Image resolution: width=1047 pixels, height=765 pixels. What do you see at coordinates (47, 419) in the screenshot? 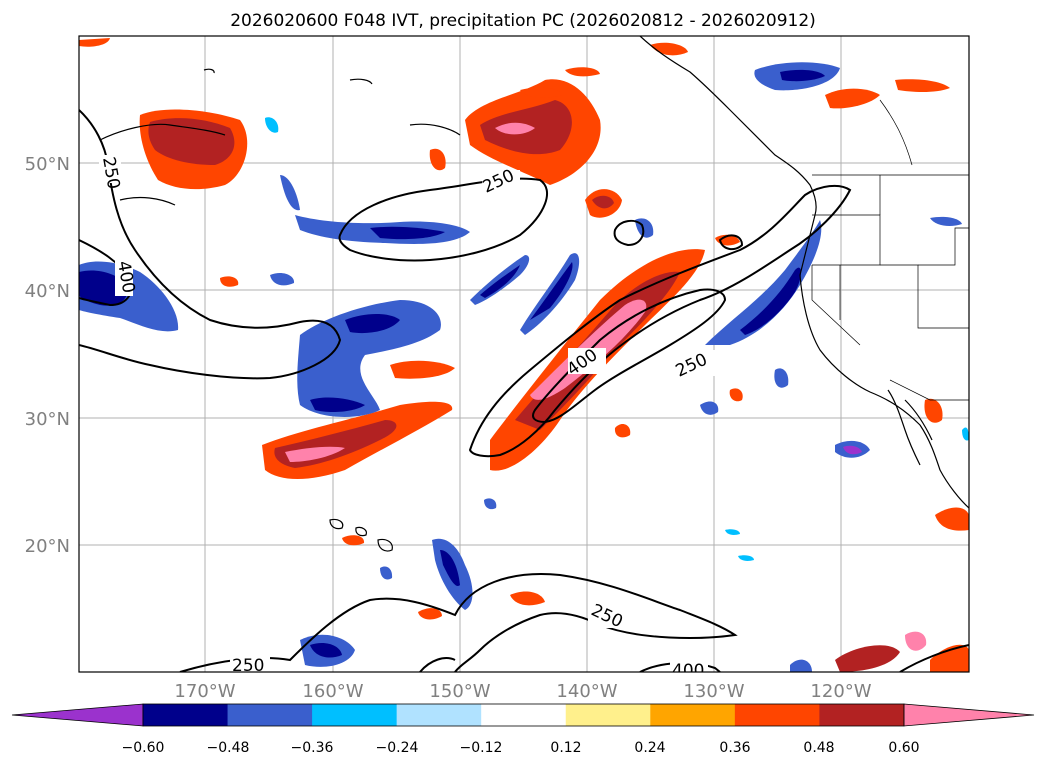
I see `lat-label: 30°N` at bounding box center [47, 419].